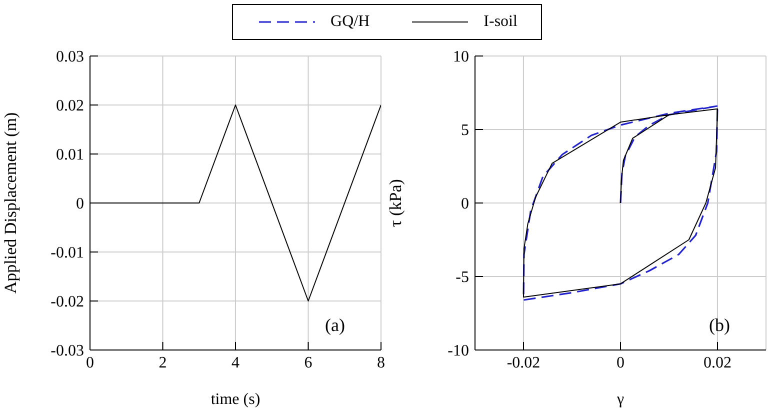 The image size is (774, 412). What do you see at coordinates (718, 363) in the screenshot?
I see `x-tick-label: 0.02` at bounding box center [718, 363].